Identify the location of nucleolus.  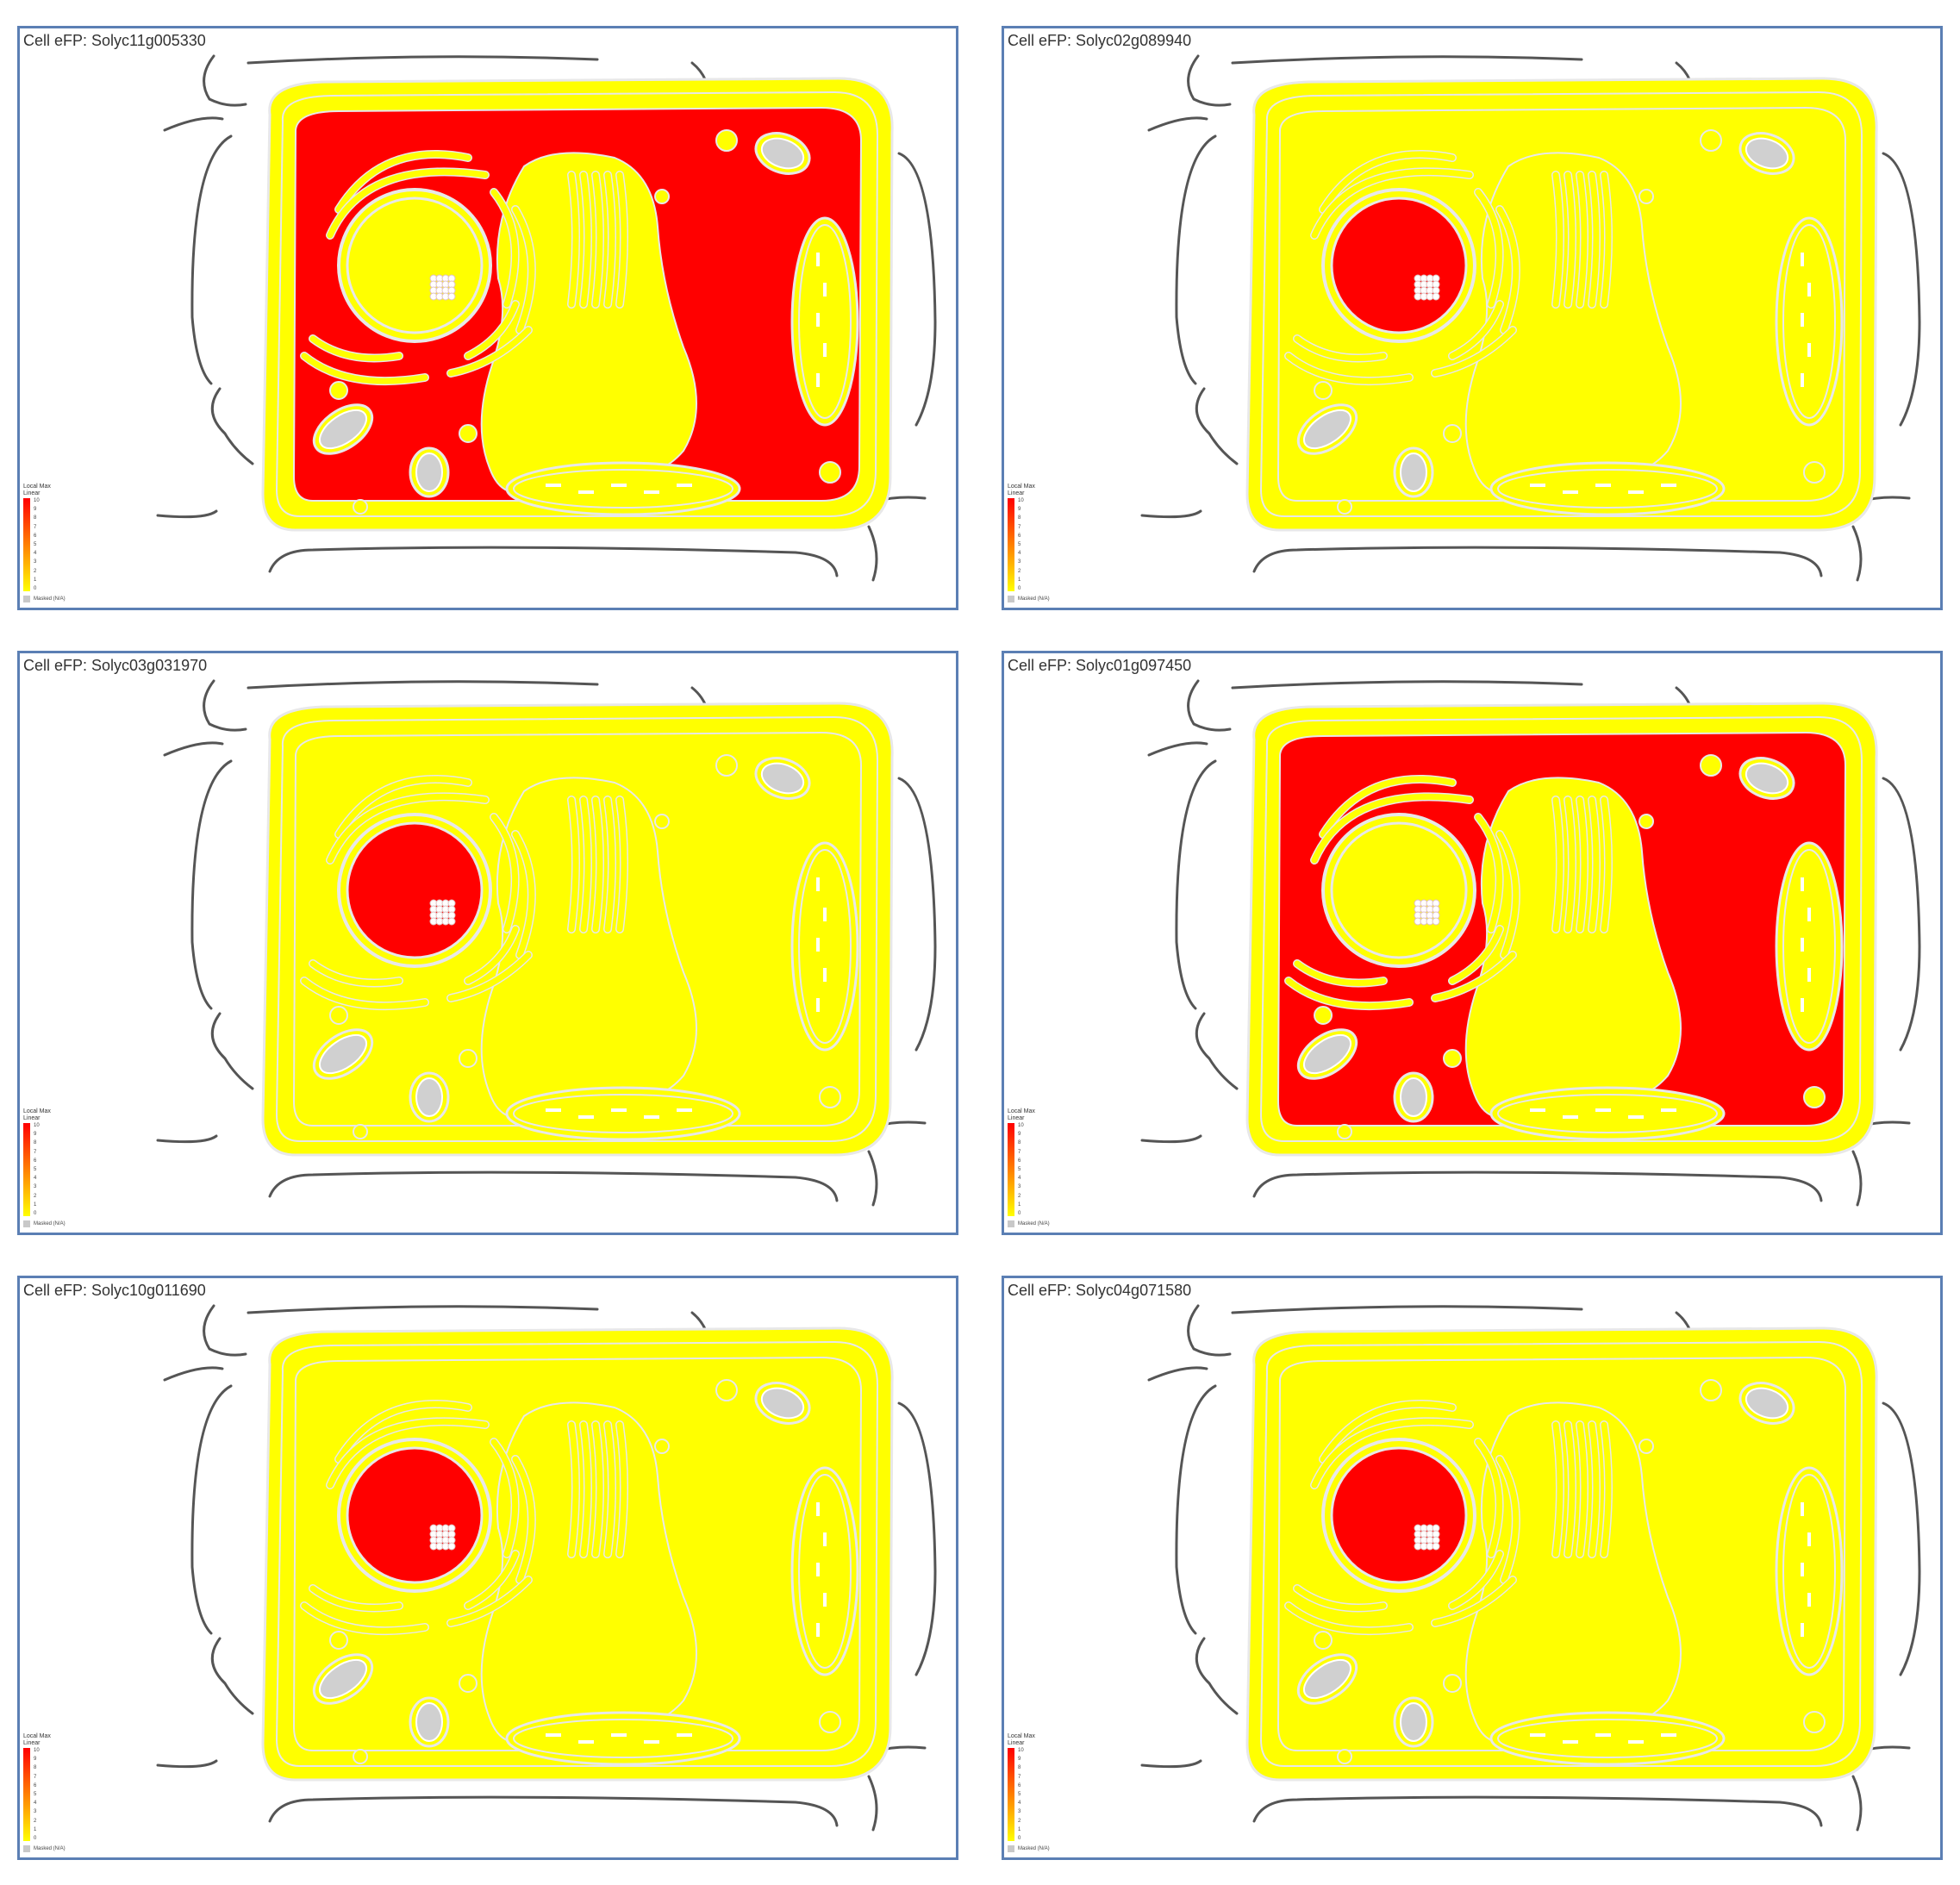
(443, 912).